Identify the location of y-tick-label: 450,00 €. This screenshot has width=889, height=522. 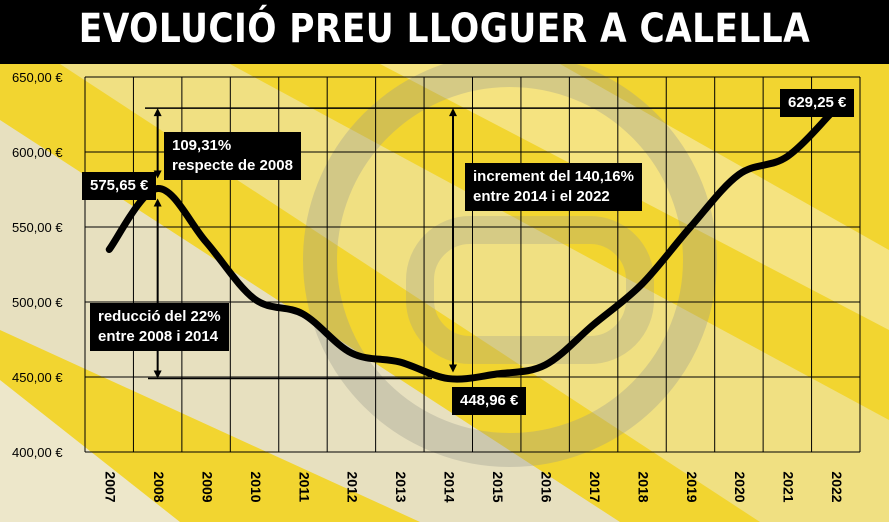
(37, 377).